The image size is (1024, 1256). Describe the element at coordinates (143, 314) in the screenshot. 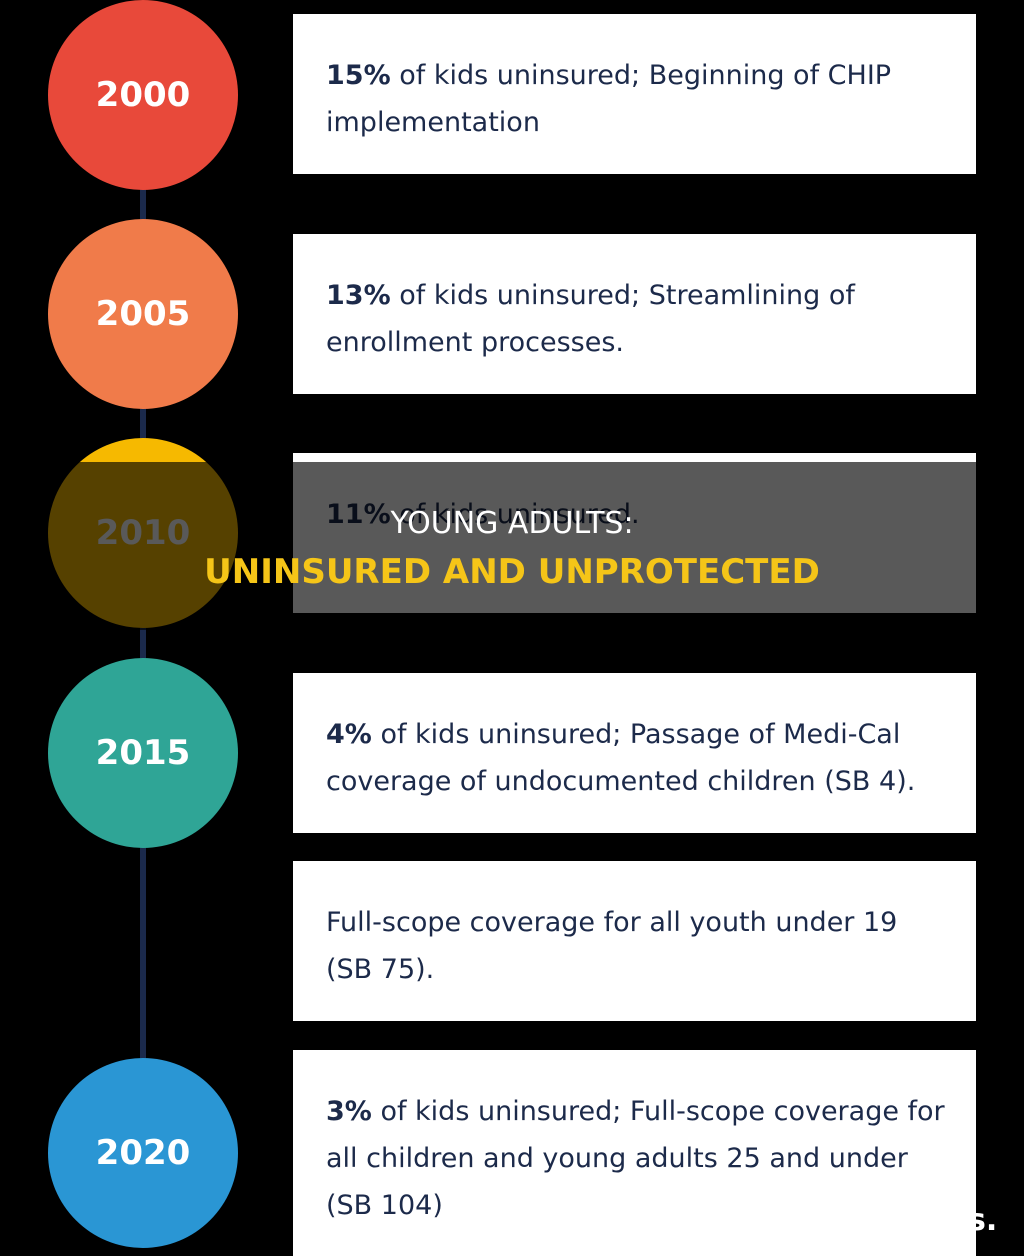

I see `year-circle: 2005` at that location.